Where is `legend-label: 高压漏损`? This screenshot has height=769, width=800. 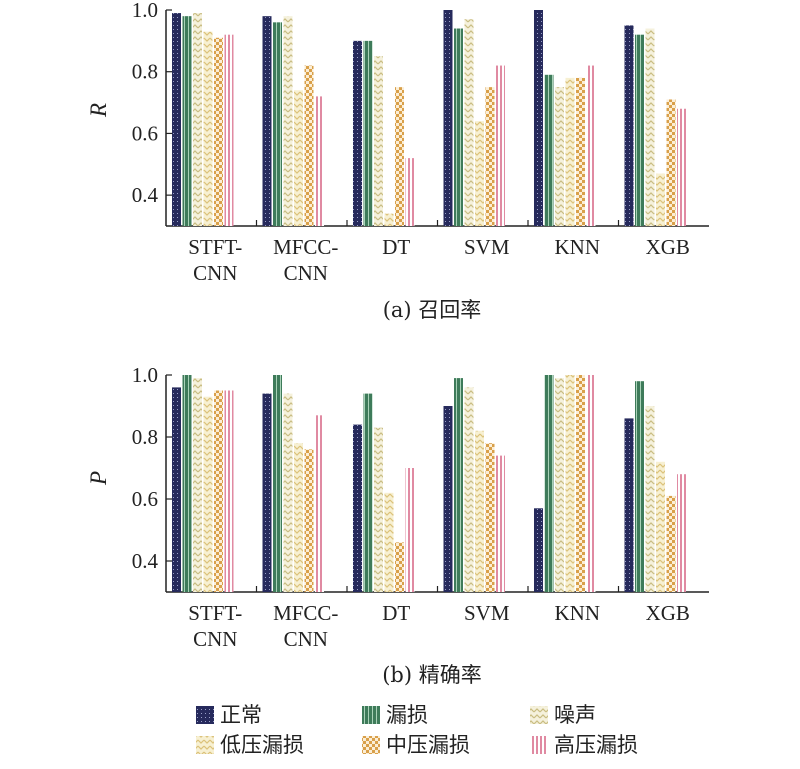
legend-label: 高压漏损 is located at coordinates (596, 745).